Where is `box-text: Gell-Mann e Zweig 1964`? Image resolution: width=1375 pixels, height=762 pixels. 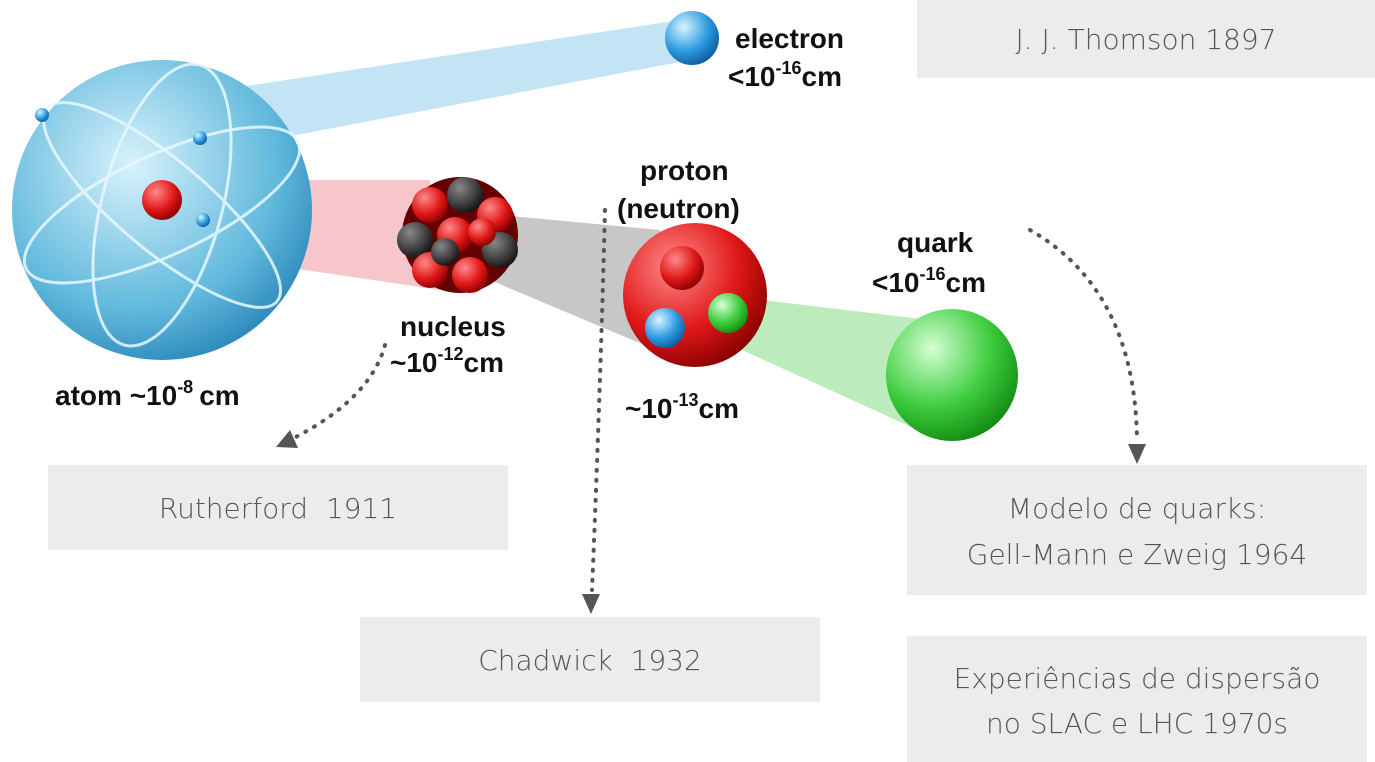
box-text: Gell-Mann e Zweig 1964 is located at coordinates (1137, 554).